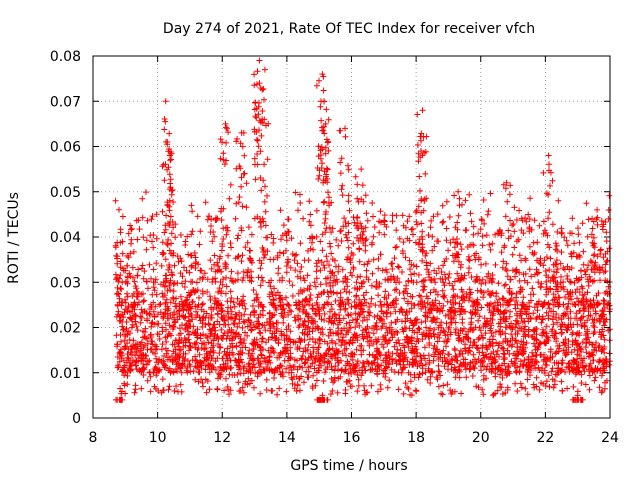 The width and height of the screenshot is (640, 480). What do you see at coordinates (93, 438) in the screenshot?
I see `x-tick-label: 8` at bounding box center [93, 438].